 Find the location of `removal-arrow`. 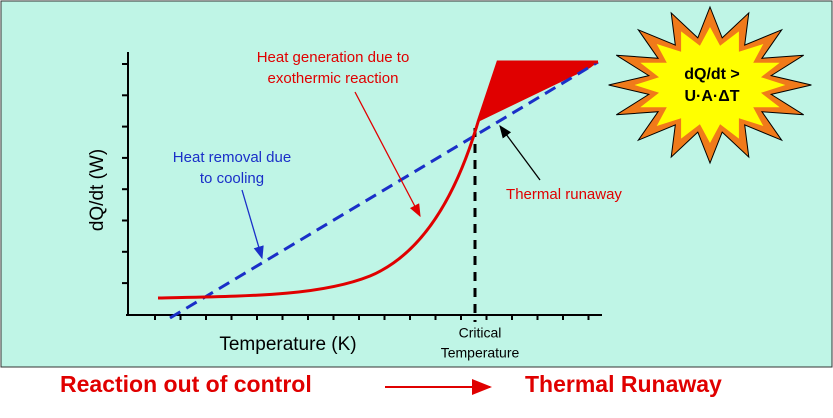

removal-arrow is located at coordinates (252, 224).